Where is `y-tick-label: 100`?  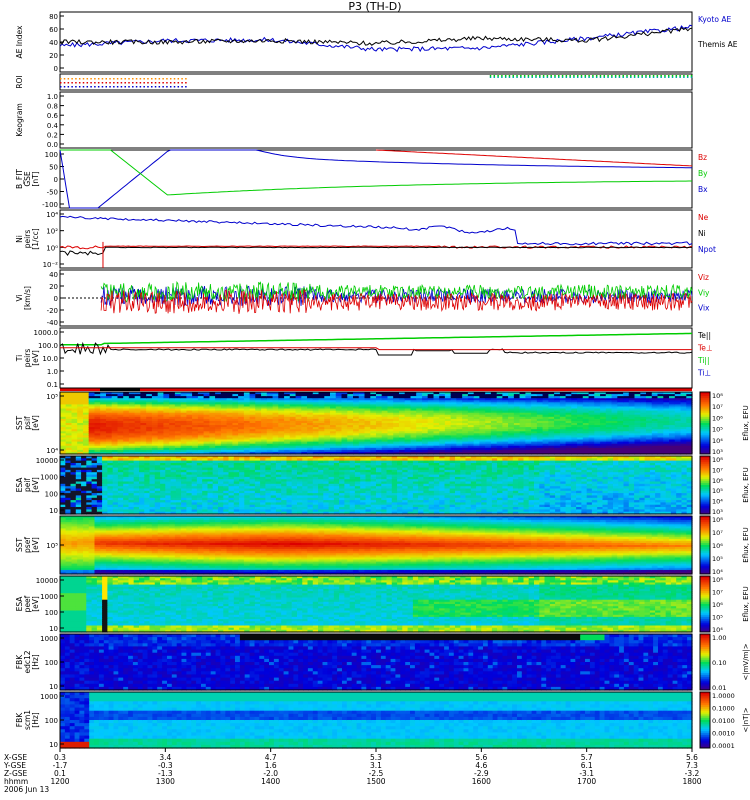
y-tick-label: 100 is located at coordinates (51, 721).